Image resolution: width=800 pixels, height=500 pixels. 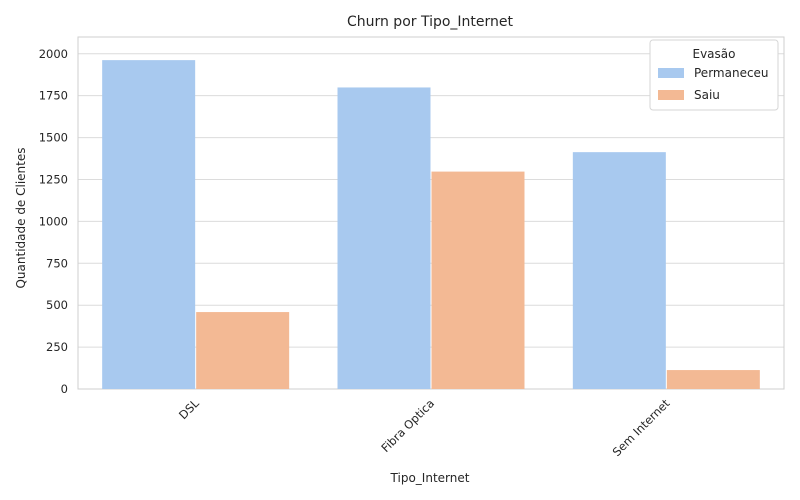 What do you see at coordinates (430, 22) in the screenshot?
I see `chart-title: Churn por Tipo_Internet` at bounding box center [430, 22].